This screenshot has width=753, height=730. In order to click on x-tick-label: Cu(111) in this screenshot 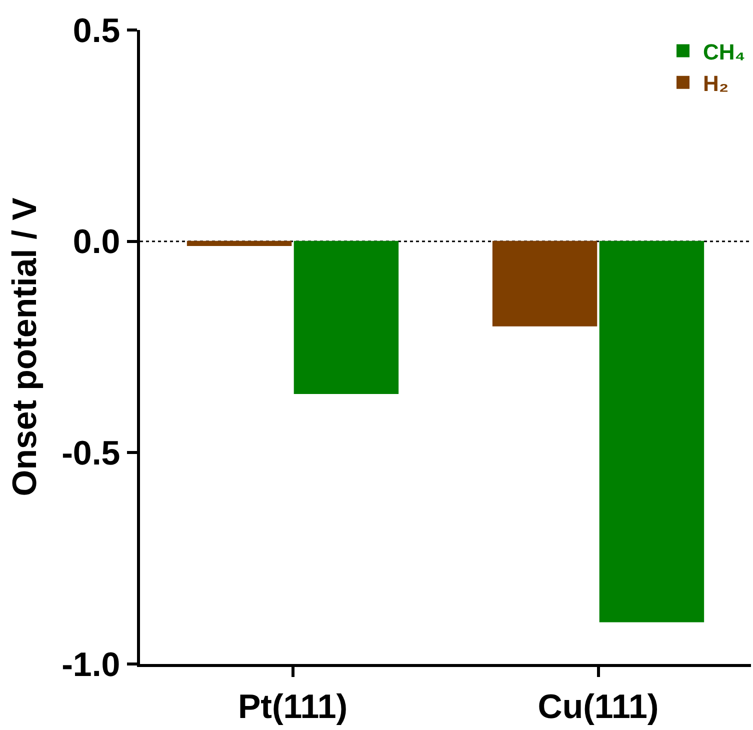, I will do `click(598, 707)`.